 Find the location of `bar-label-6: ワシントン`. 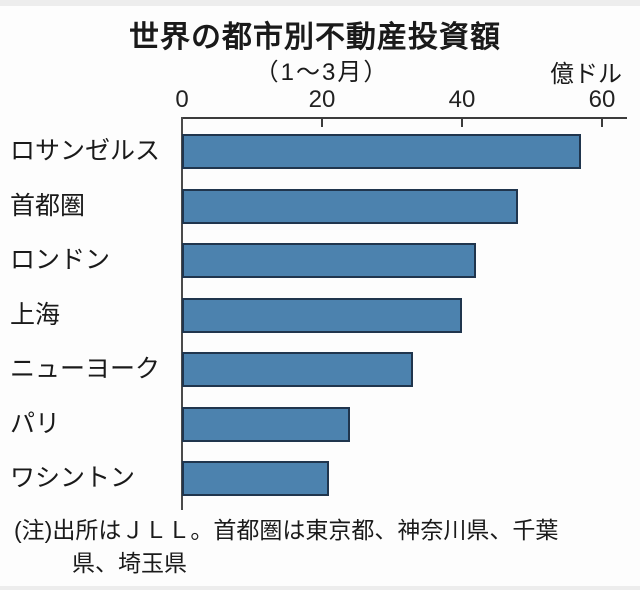

bar-label-6: ワシントン is located at coordinates (73, 478).